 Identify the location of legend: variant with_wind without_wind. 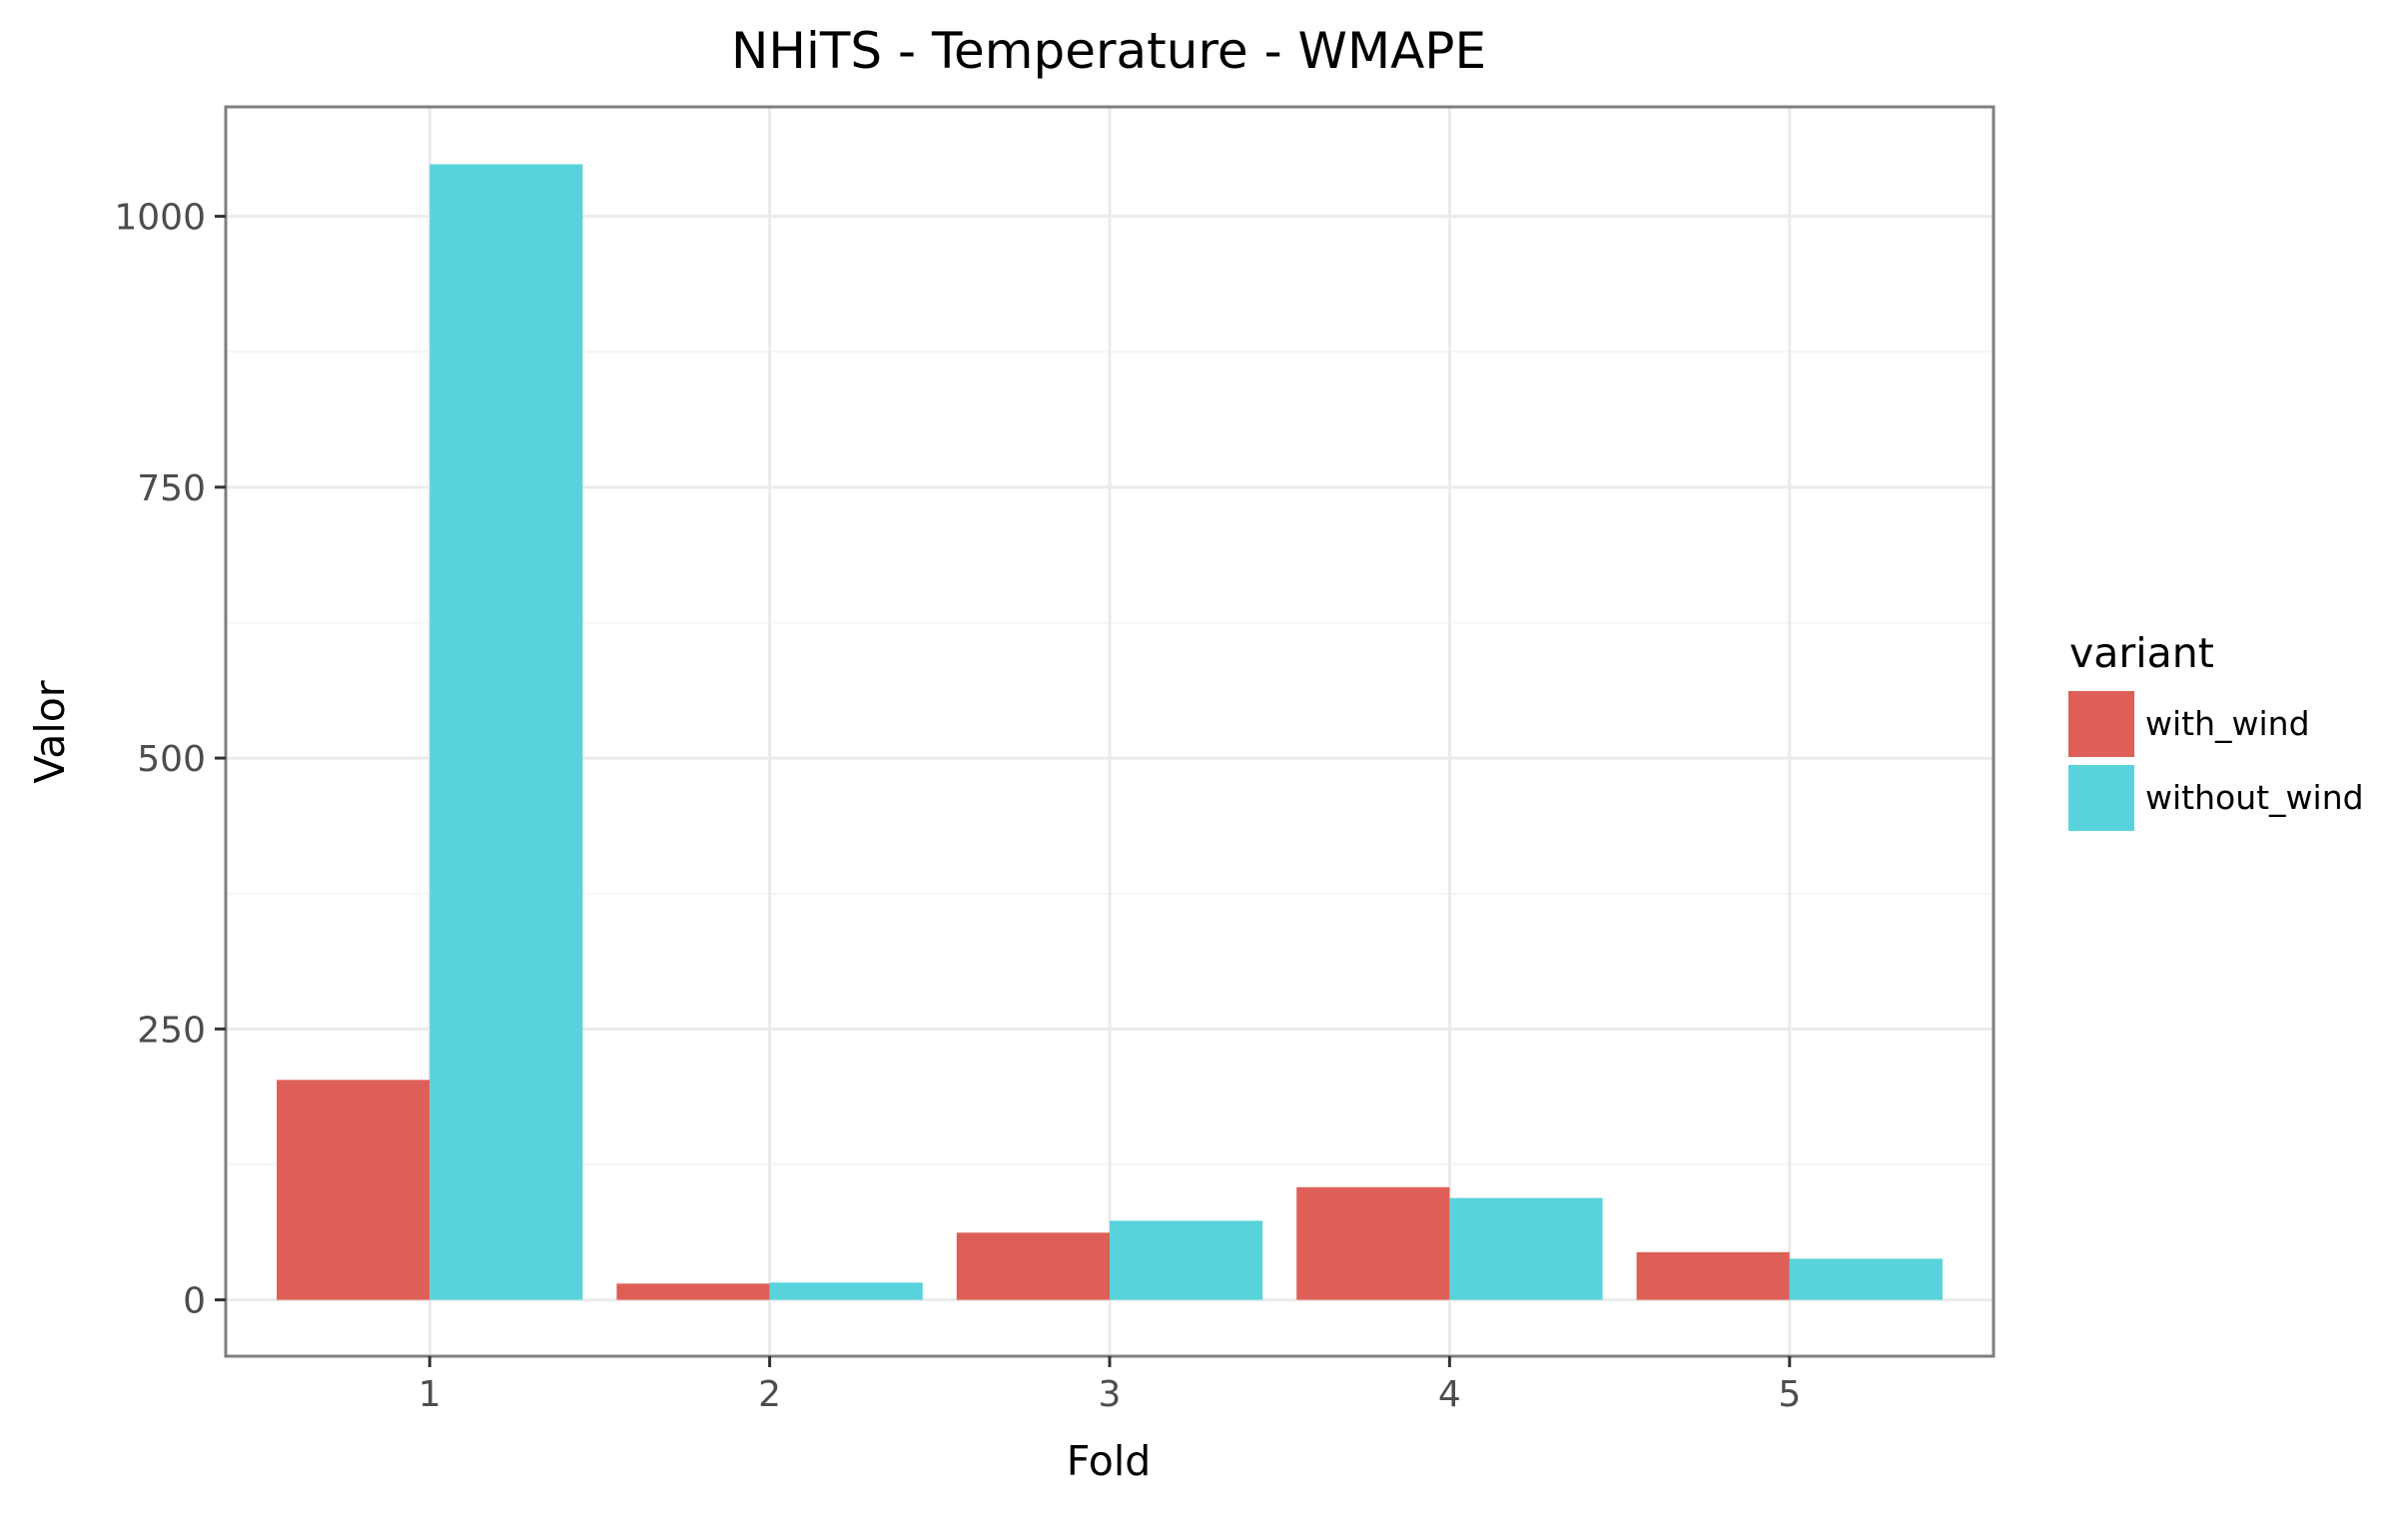
(2216, 730).